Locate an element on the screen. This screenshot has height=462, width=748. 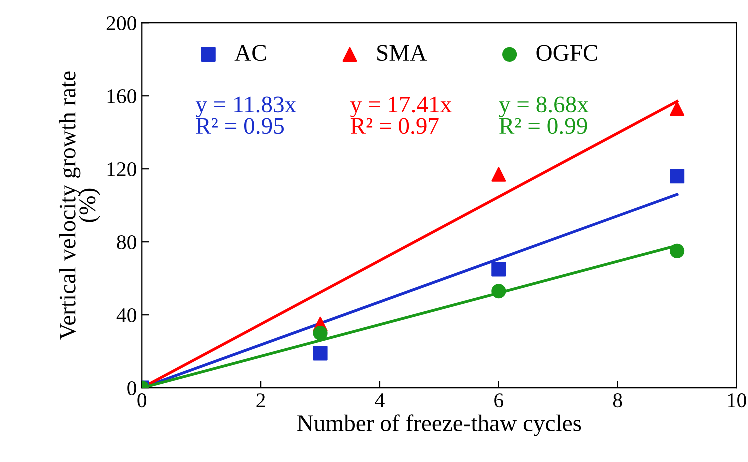
x-tick-label: 4 is located at coordinates (380, 401).